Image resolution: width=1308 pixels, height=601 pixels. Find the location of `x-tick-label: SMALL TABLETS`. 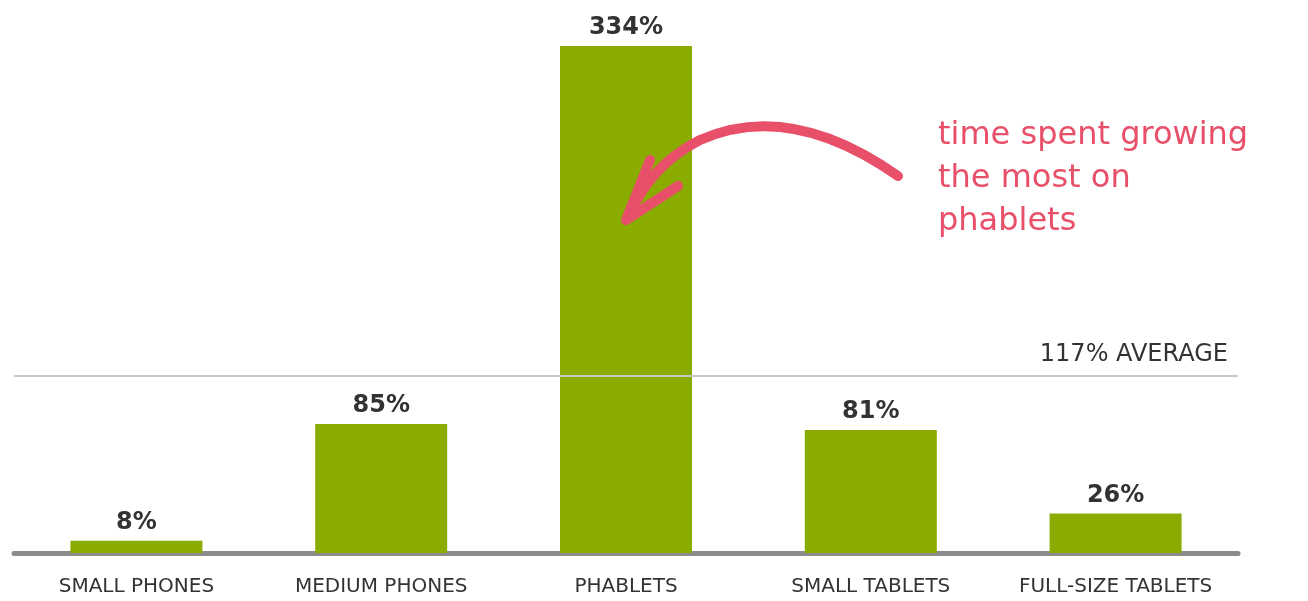

x-tick-label: SMALL TABLETS is located at coordinates (871, 585).